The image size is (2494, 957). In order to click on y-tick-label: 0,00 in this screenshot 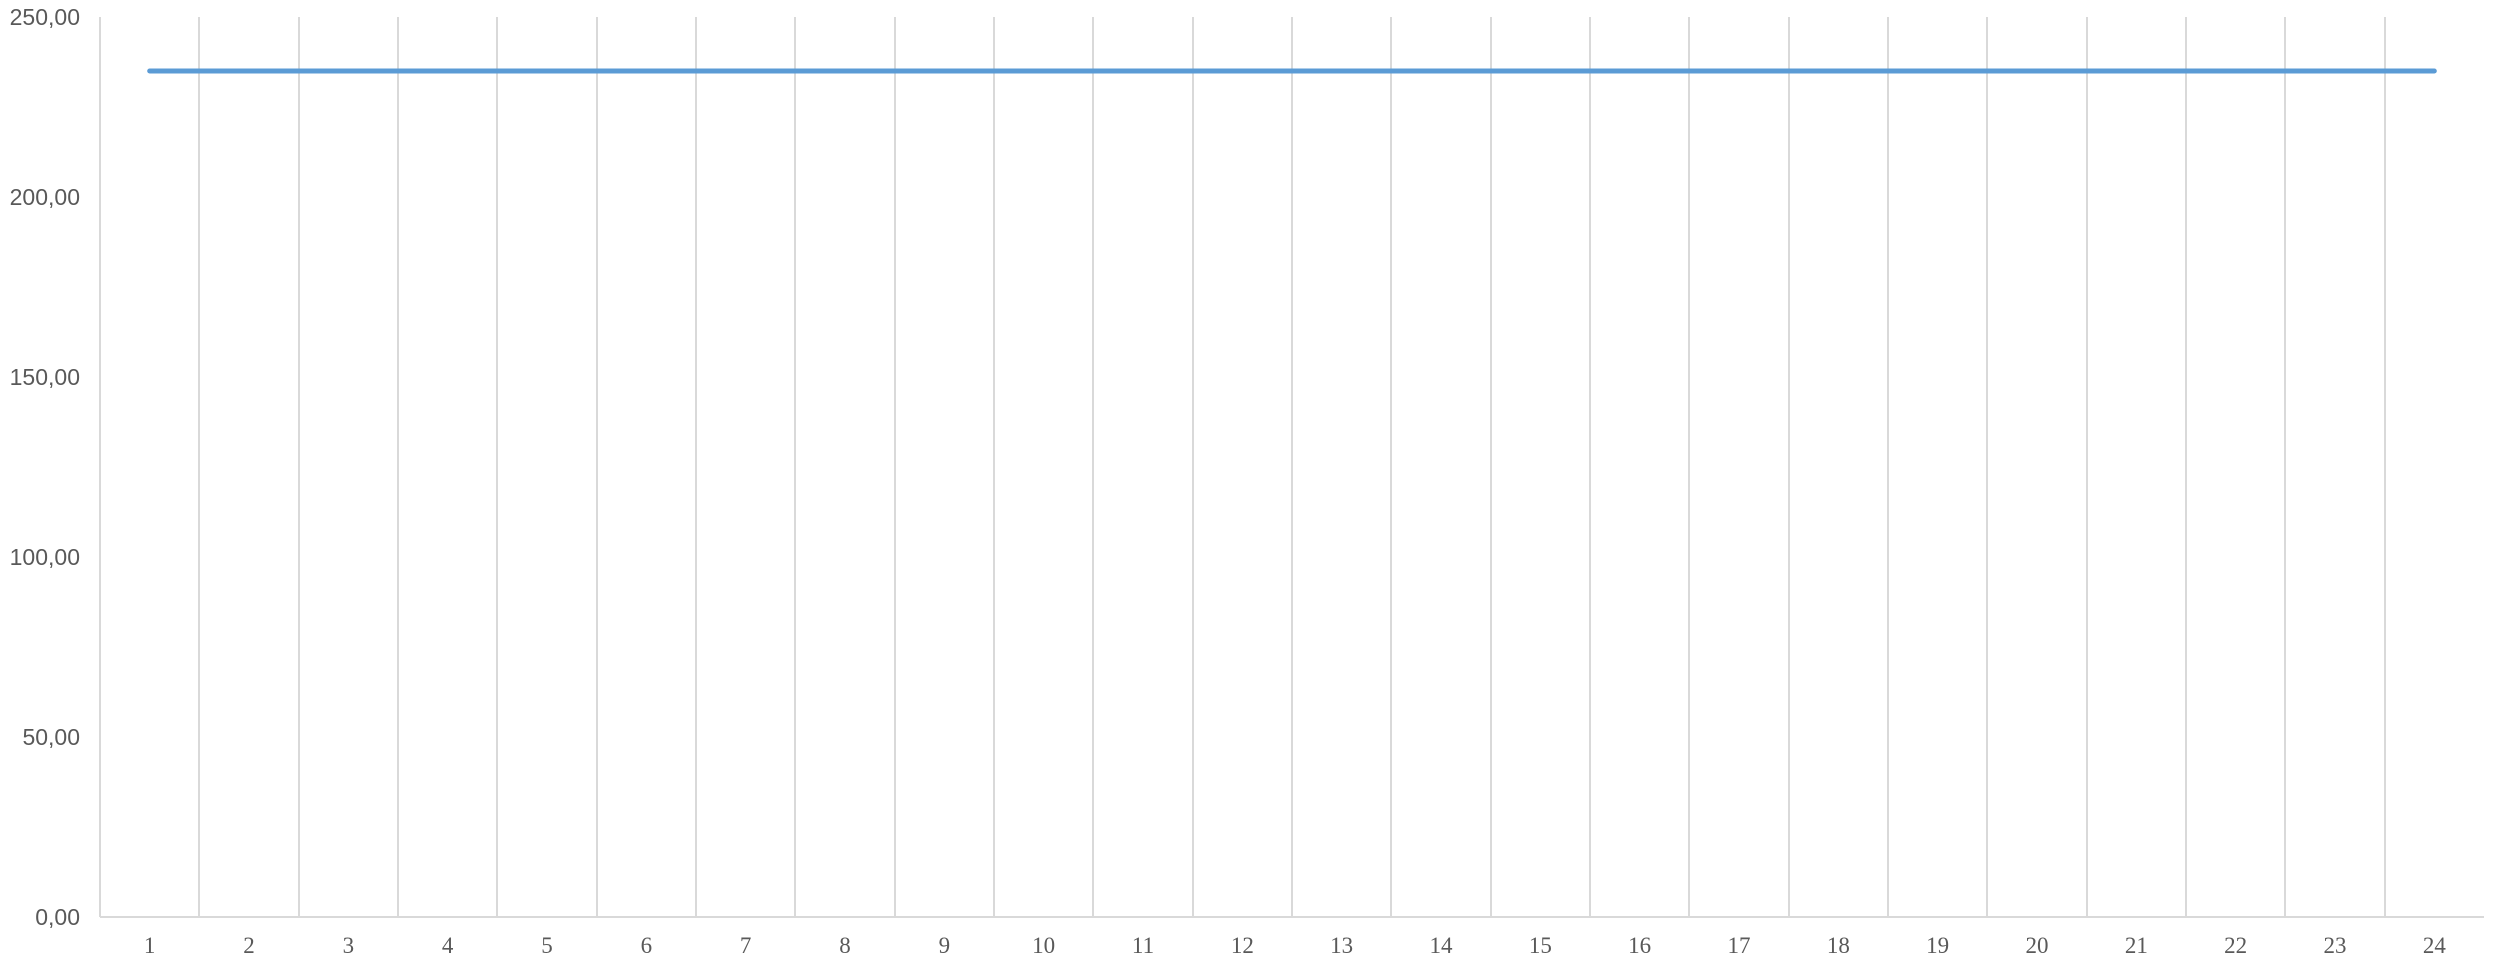, I will do `click(57, 917)`.